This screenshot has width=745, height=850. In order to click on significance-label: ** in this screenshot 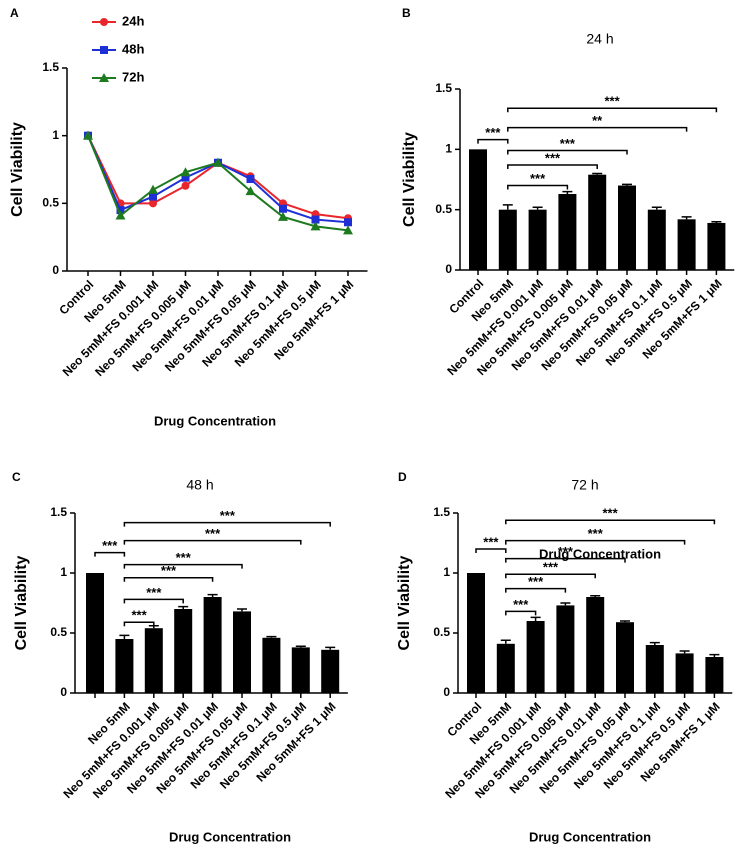, I will do `click(597, 120)`.